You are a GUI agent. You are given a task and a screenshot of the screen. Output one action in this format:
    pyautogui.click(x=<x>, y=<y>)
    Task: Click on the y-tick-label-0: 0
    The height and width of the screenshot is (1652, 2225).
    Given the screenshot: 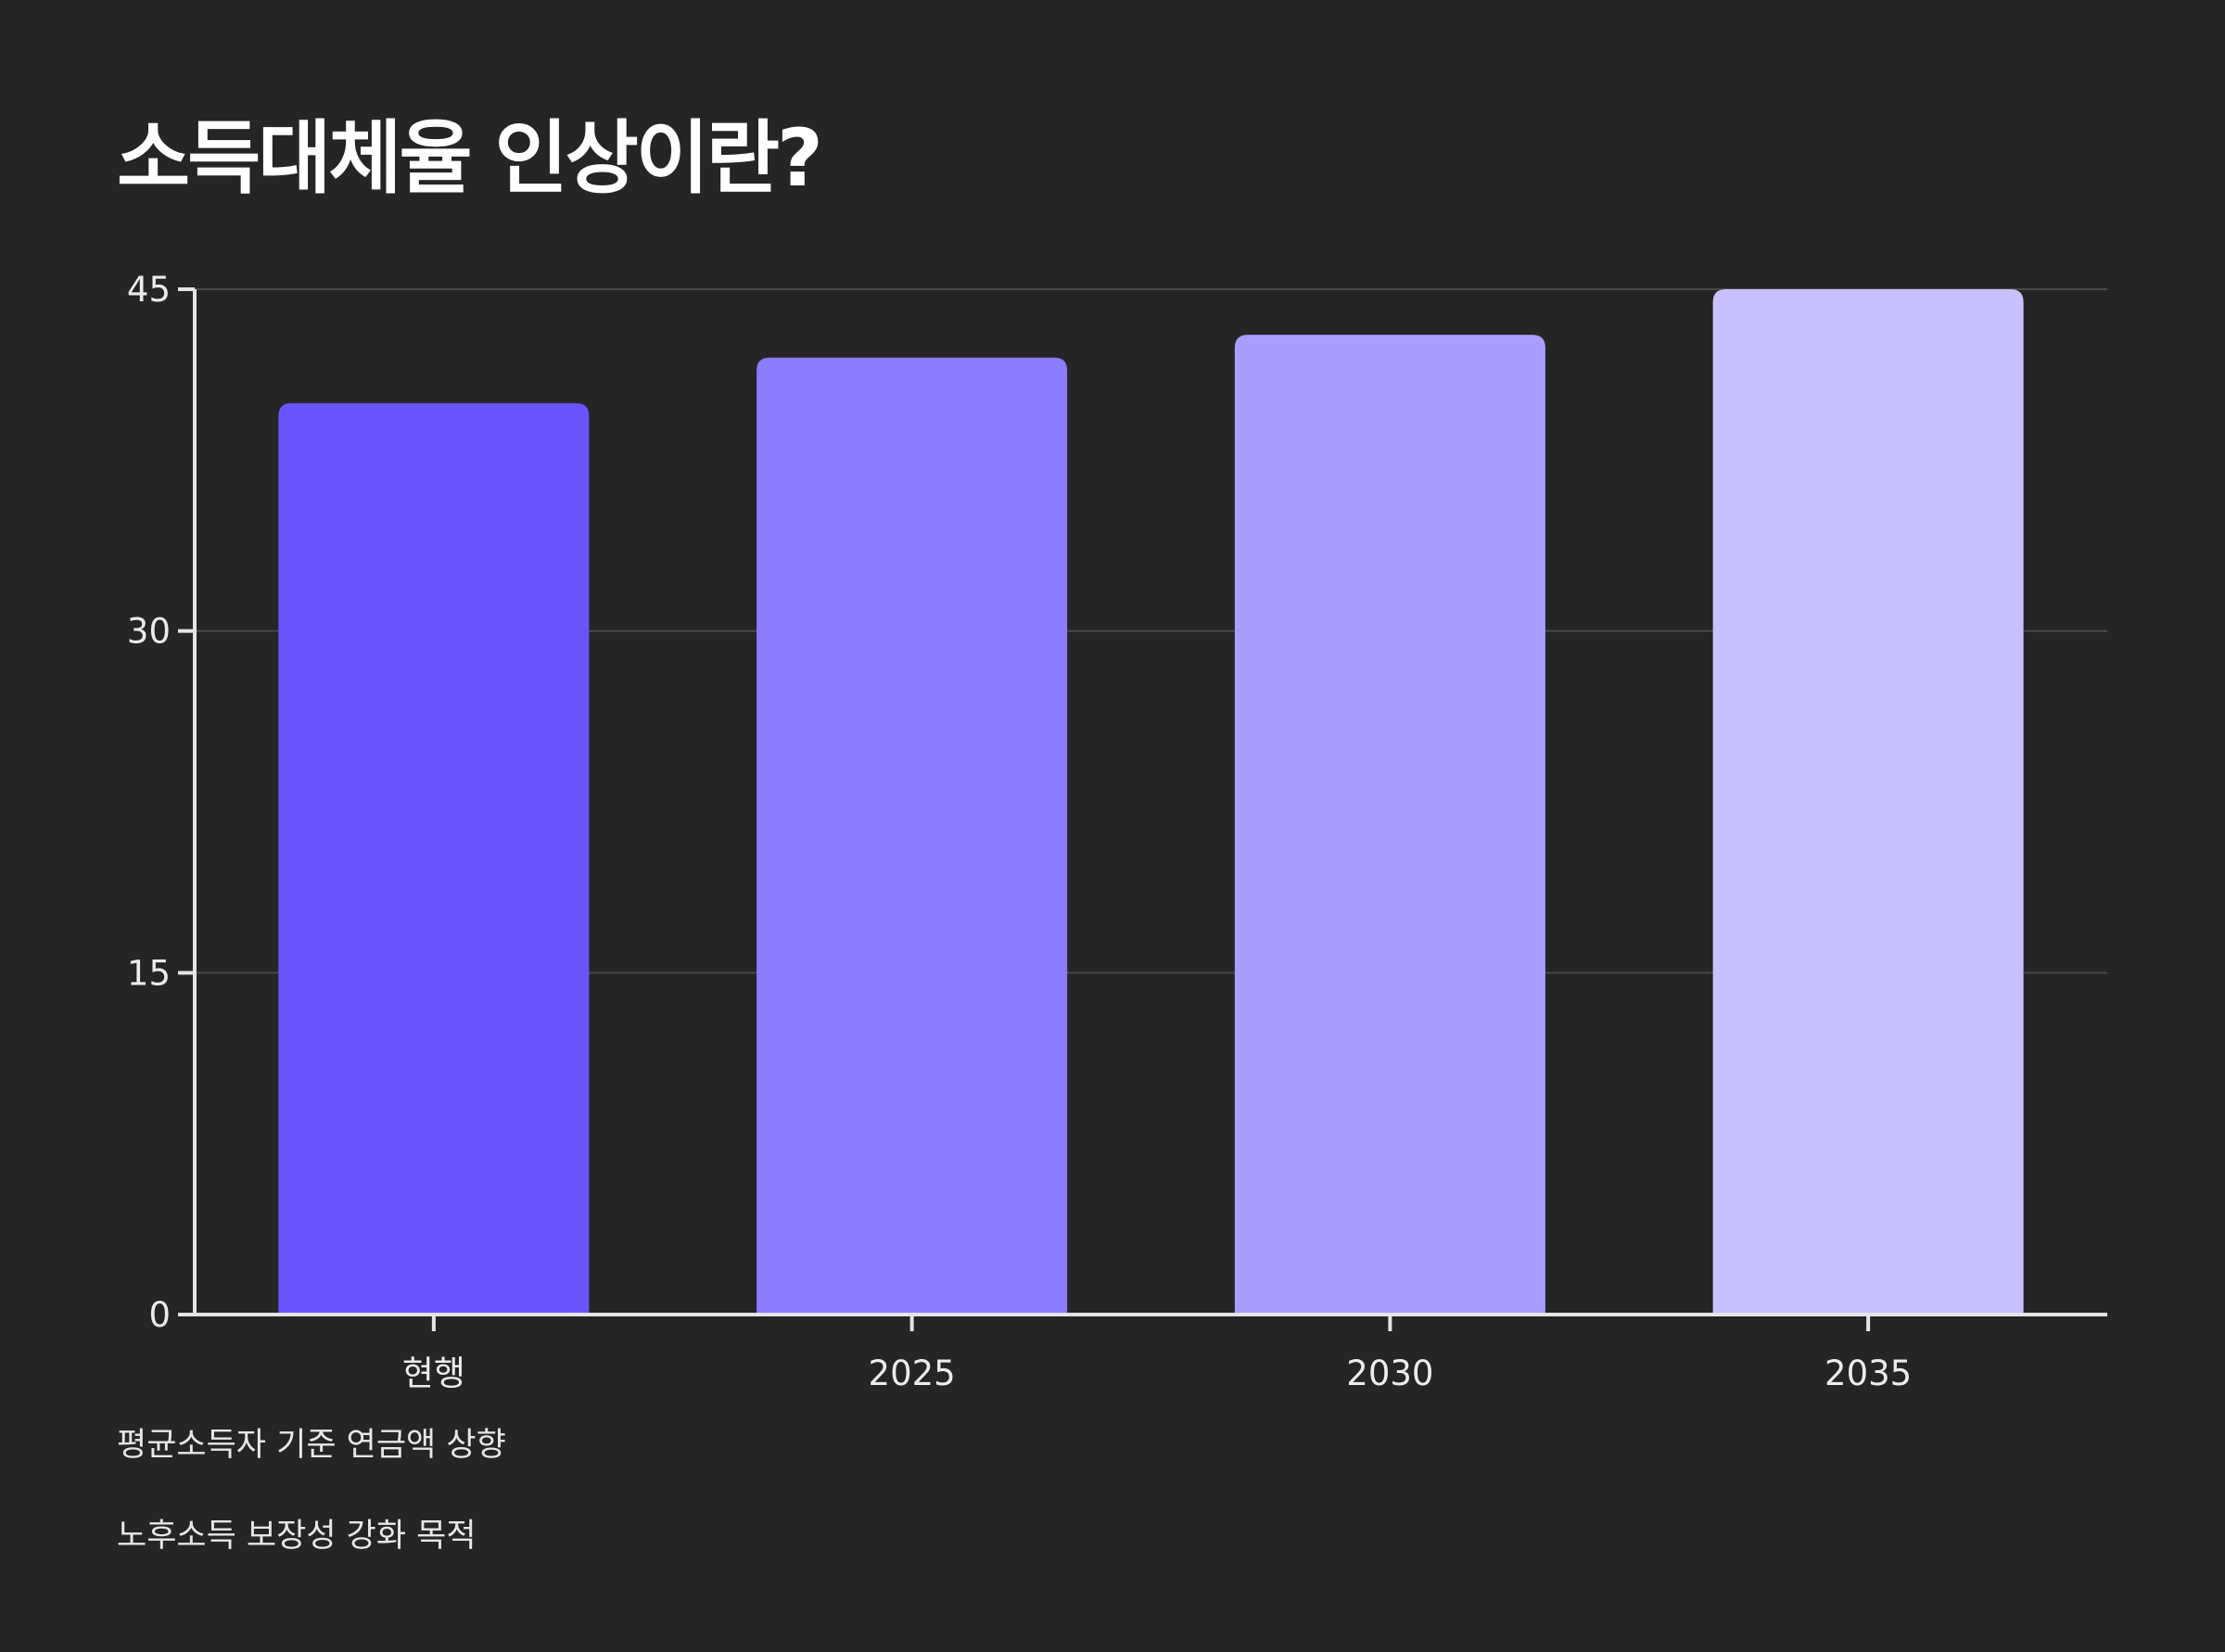 What is the action you would take?
    pyautogui.click(x=159, y=1315)
    